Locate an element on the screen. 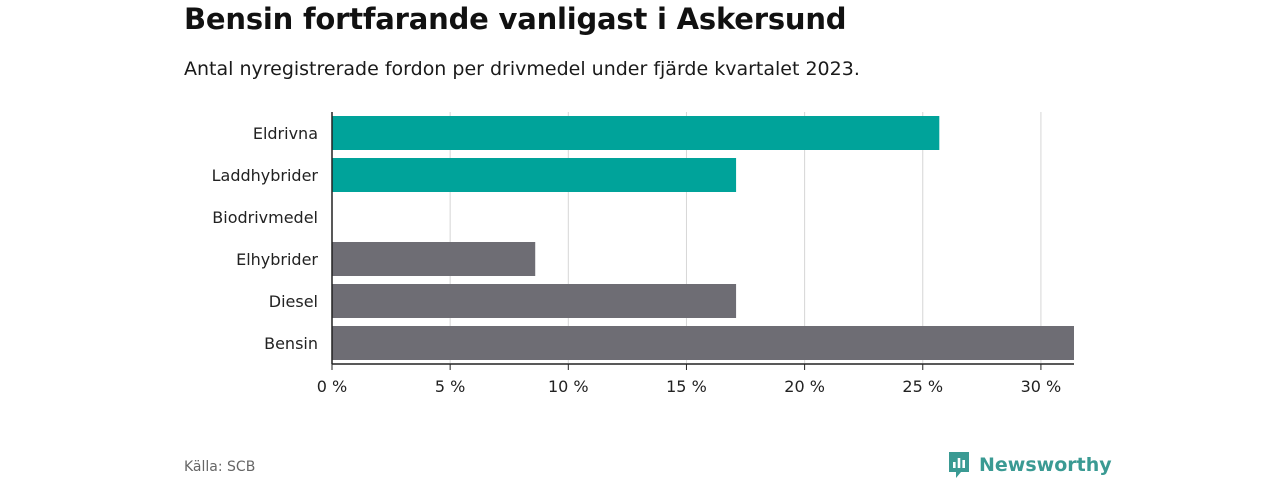 The width and height of the screenshot is (1280, 480). bar-eldrivna is located at coordinates (636, 133).